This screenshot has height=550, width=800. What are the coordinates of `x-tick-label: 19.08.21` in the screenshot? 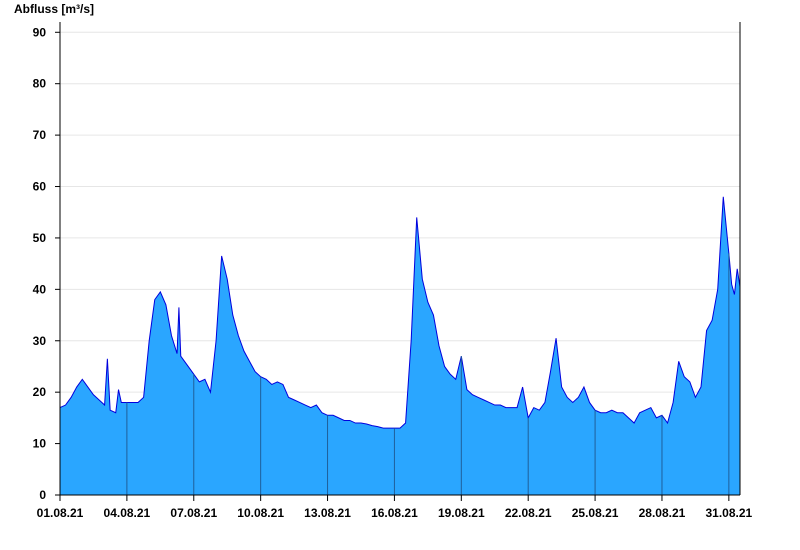 It's located at (461, 513).